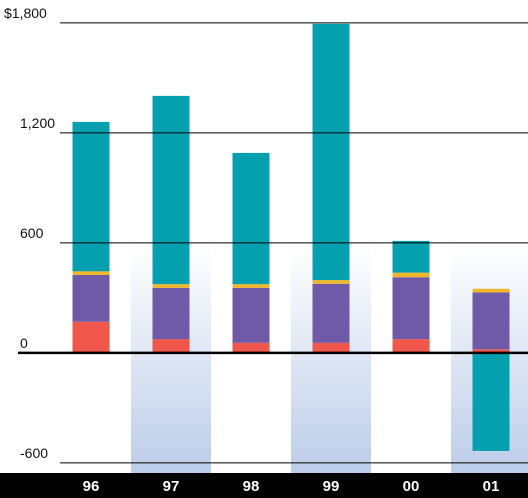 This screenshot has height=498, width=528. I want to click on x-axis-band, so click(264, 485).